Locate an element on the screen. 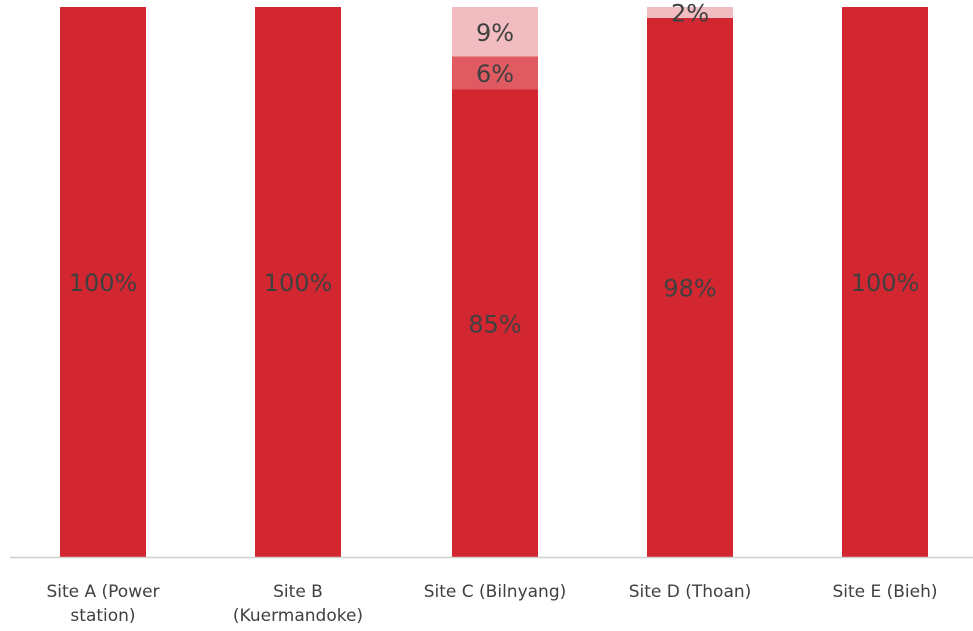 The height and width of the screenshot is (631, 973). data-label: 9% is located at coordinates (495, 33).